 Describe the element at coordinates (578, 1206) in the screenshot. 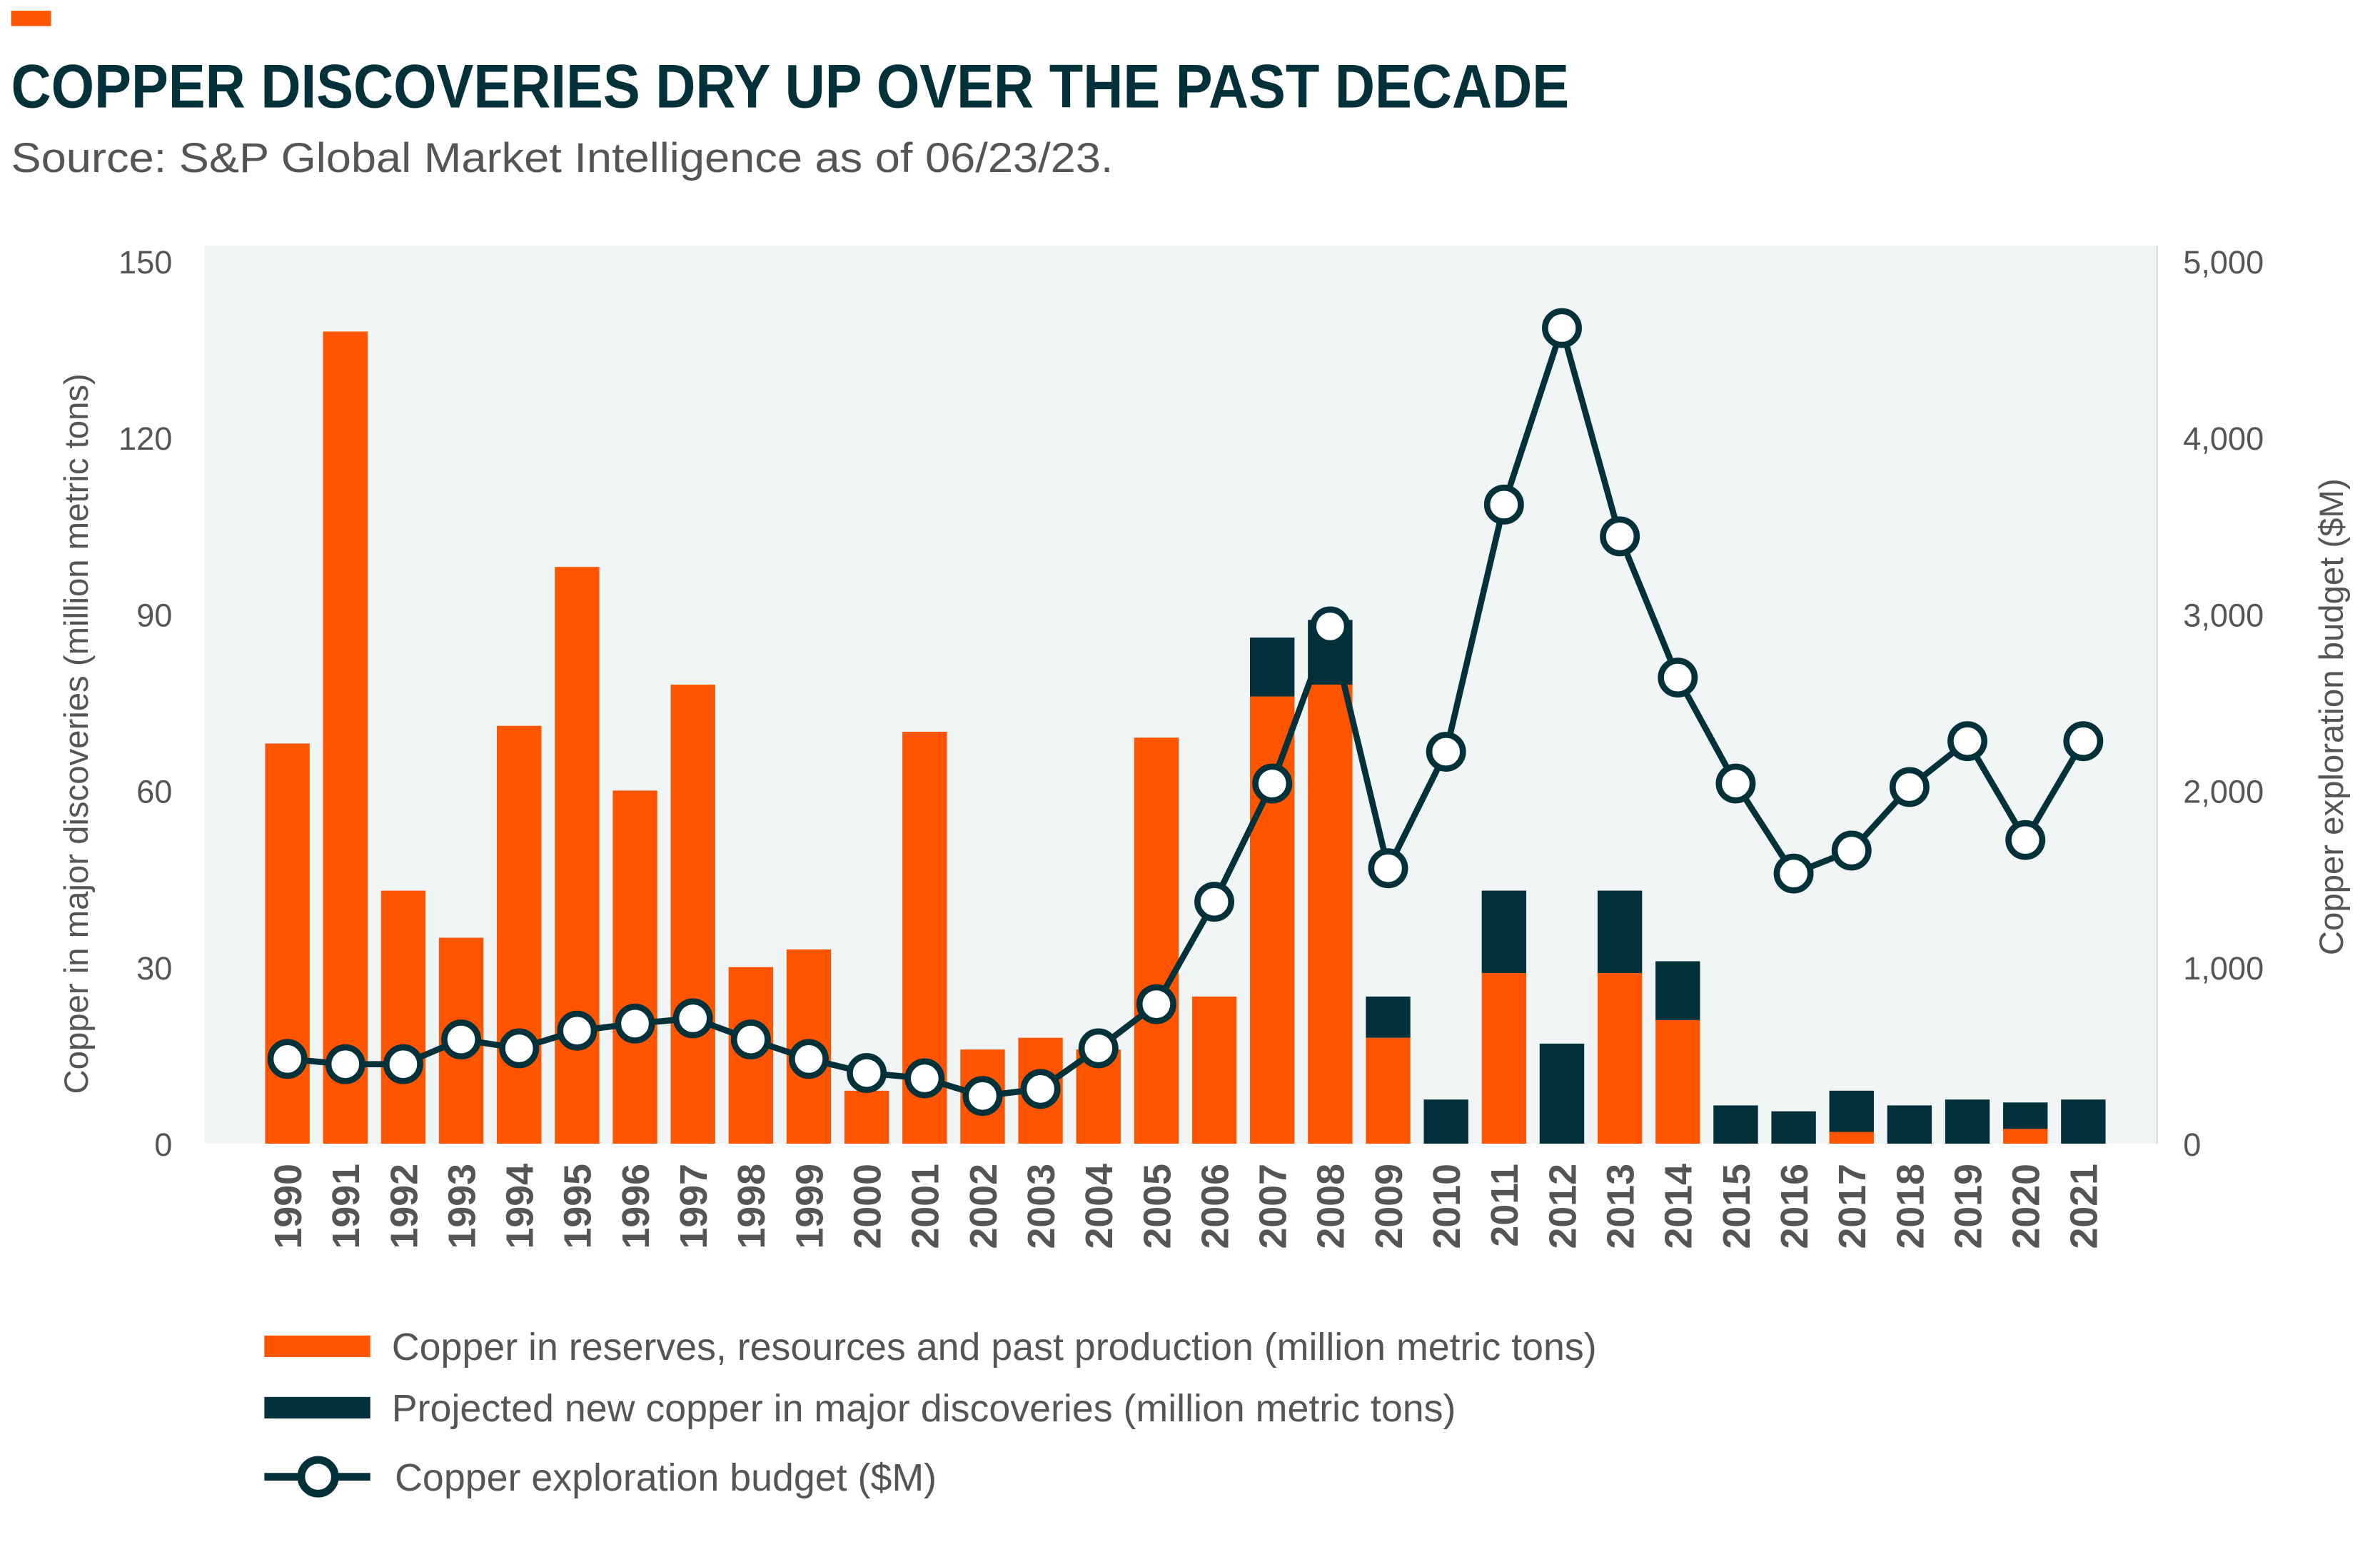

I see `x-tick-label: 1995` at that location.